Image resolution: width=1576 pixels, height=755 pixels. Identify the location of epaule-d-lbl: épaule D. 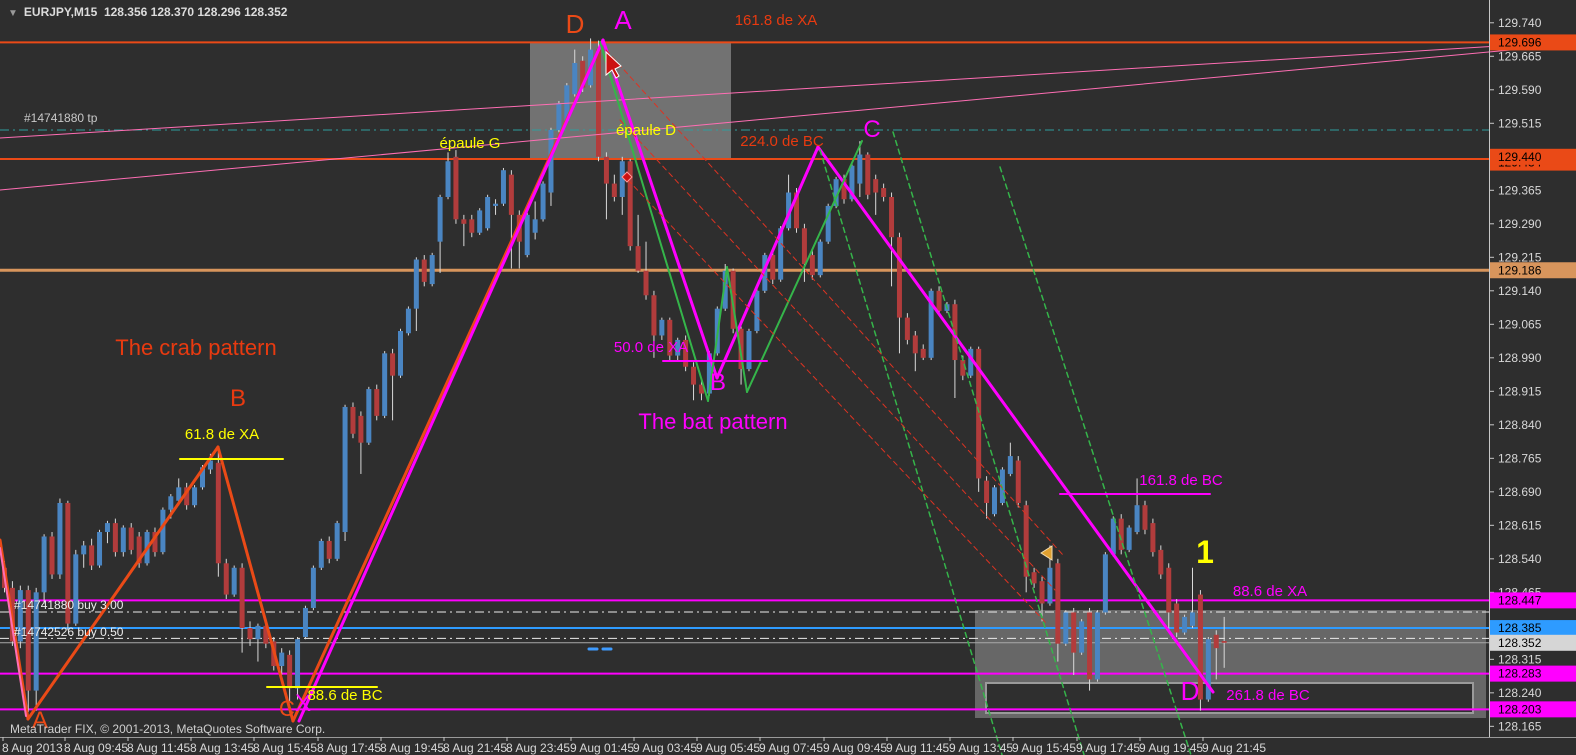
(646, 130).